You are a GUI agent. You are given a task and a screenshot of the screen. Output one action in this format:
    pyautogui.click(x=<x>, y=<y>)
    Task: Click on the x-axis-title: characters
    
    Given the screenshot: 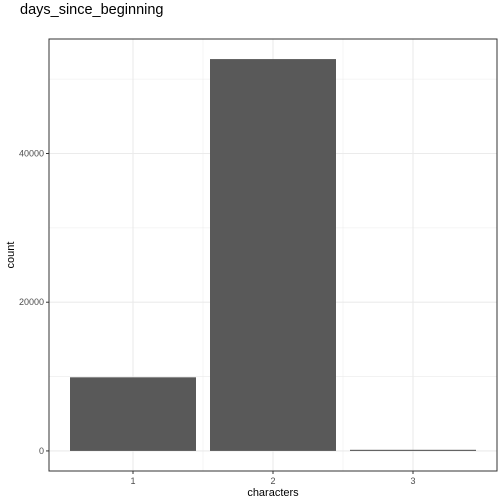 What is the action you would take?
    pyautogui.click(x=273, y=493)
    